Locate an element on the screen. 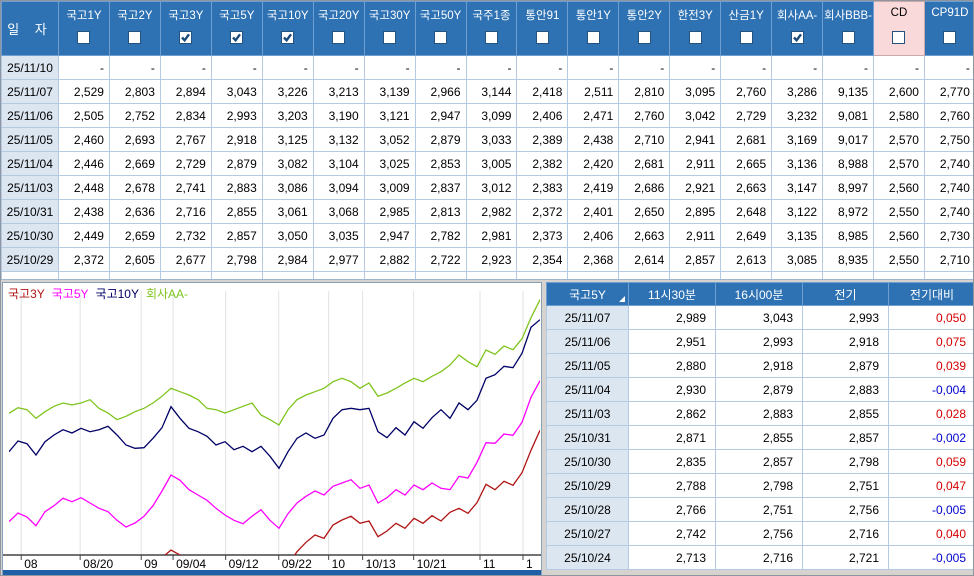  yield-cell: 2,741 is located at coordinates (185, 187).